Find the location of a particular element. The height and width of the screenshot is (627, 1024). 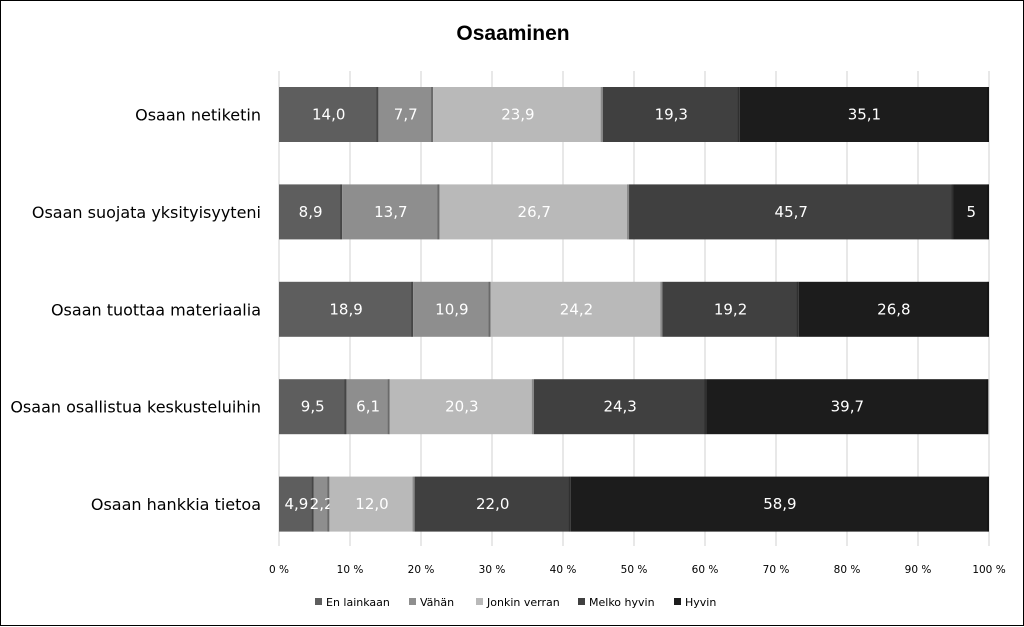

legend-label: En lainkaan is located at coordinates (358, 602).